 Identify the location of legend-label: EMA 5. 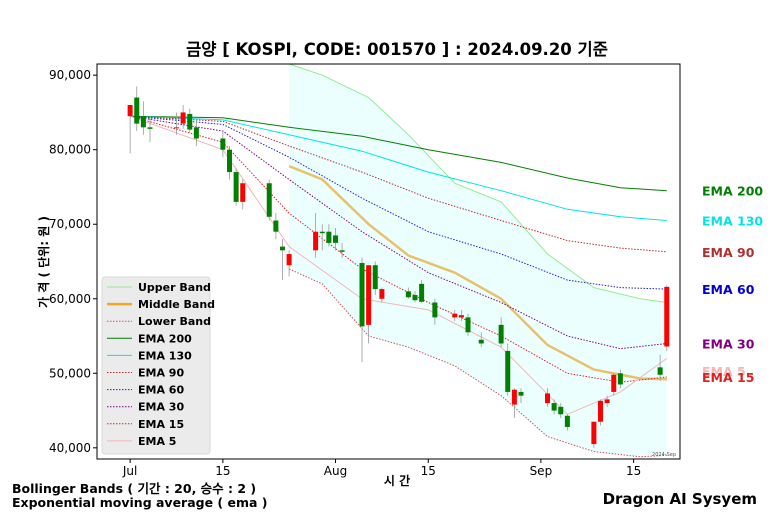
(157, 441).